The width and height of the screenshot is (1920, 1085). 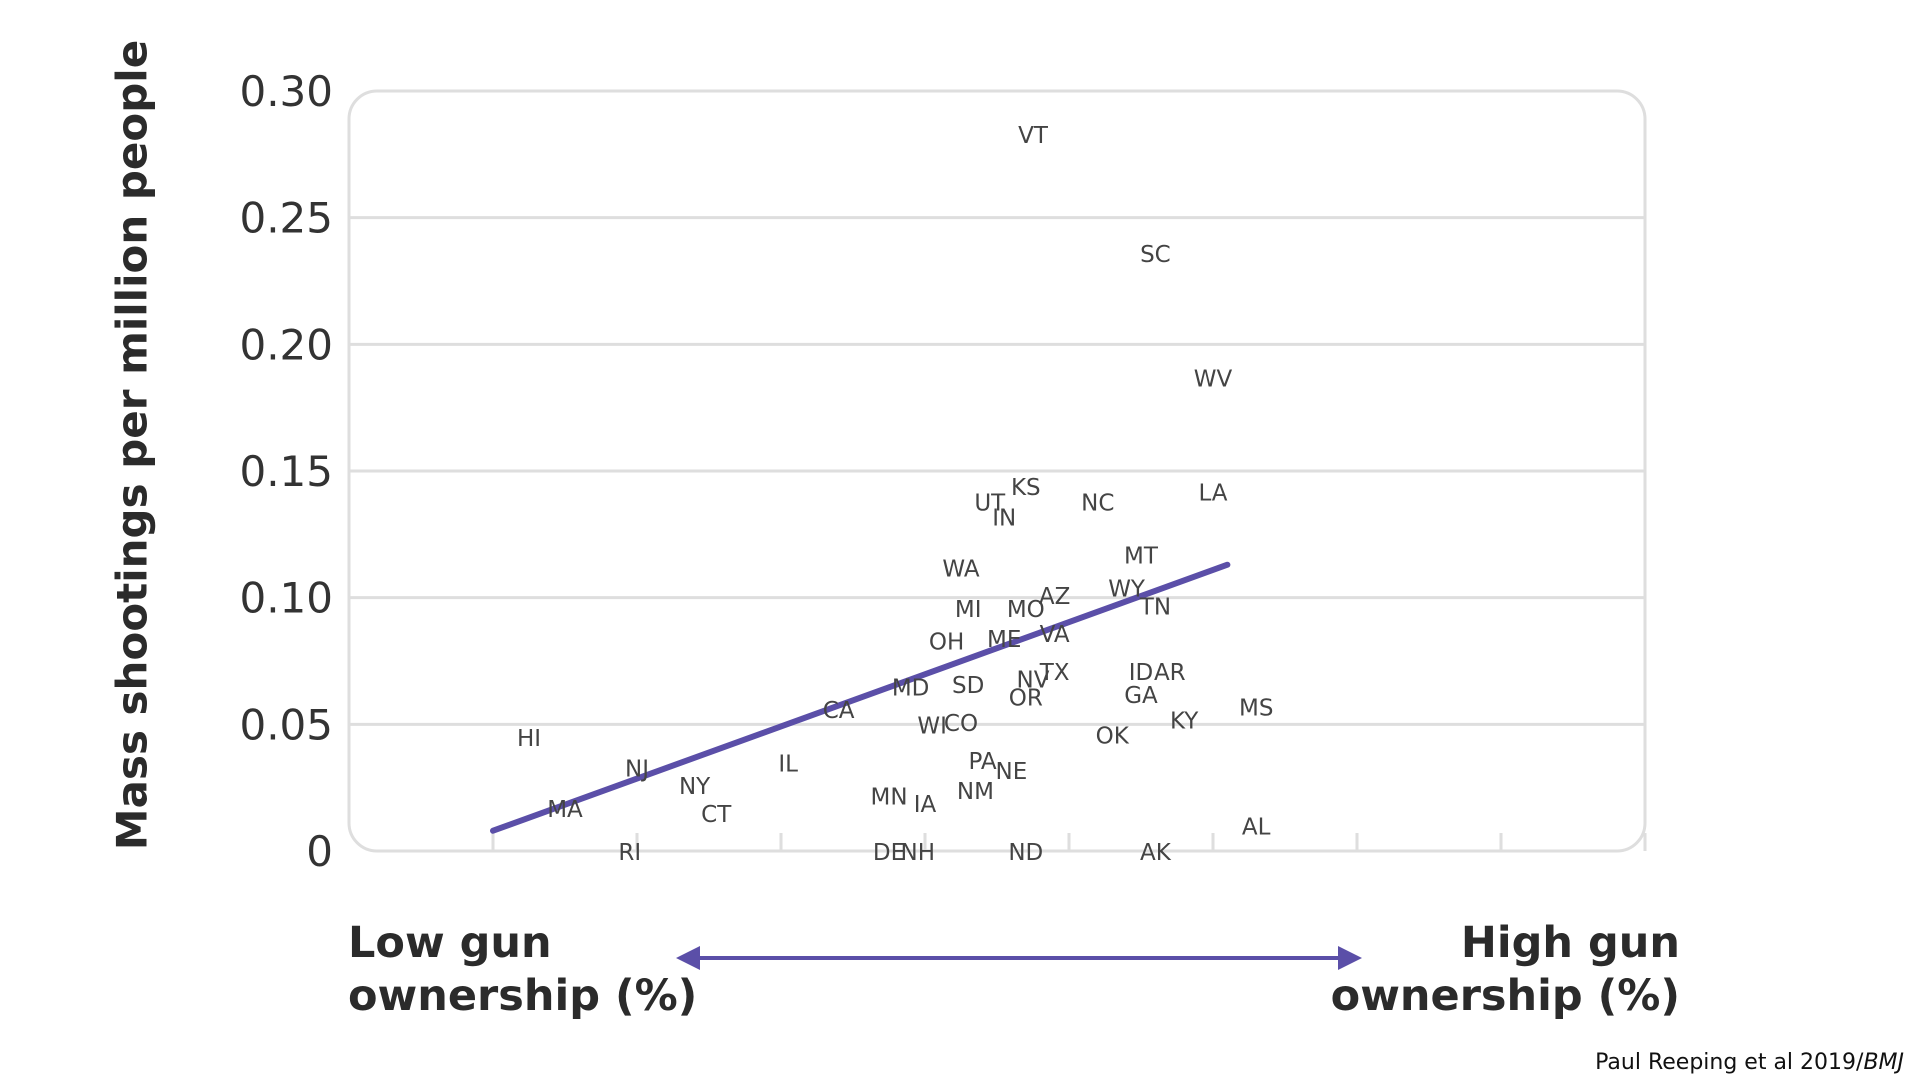 What do you see at coordinates (1212, 493) in the screenshot?
I see `data-point-la: LA` at bounding box center [1212, 493].